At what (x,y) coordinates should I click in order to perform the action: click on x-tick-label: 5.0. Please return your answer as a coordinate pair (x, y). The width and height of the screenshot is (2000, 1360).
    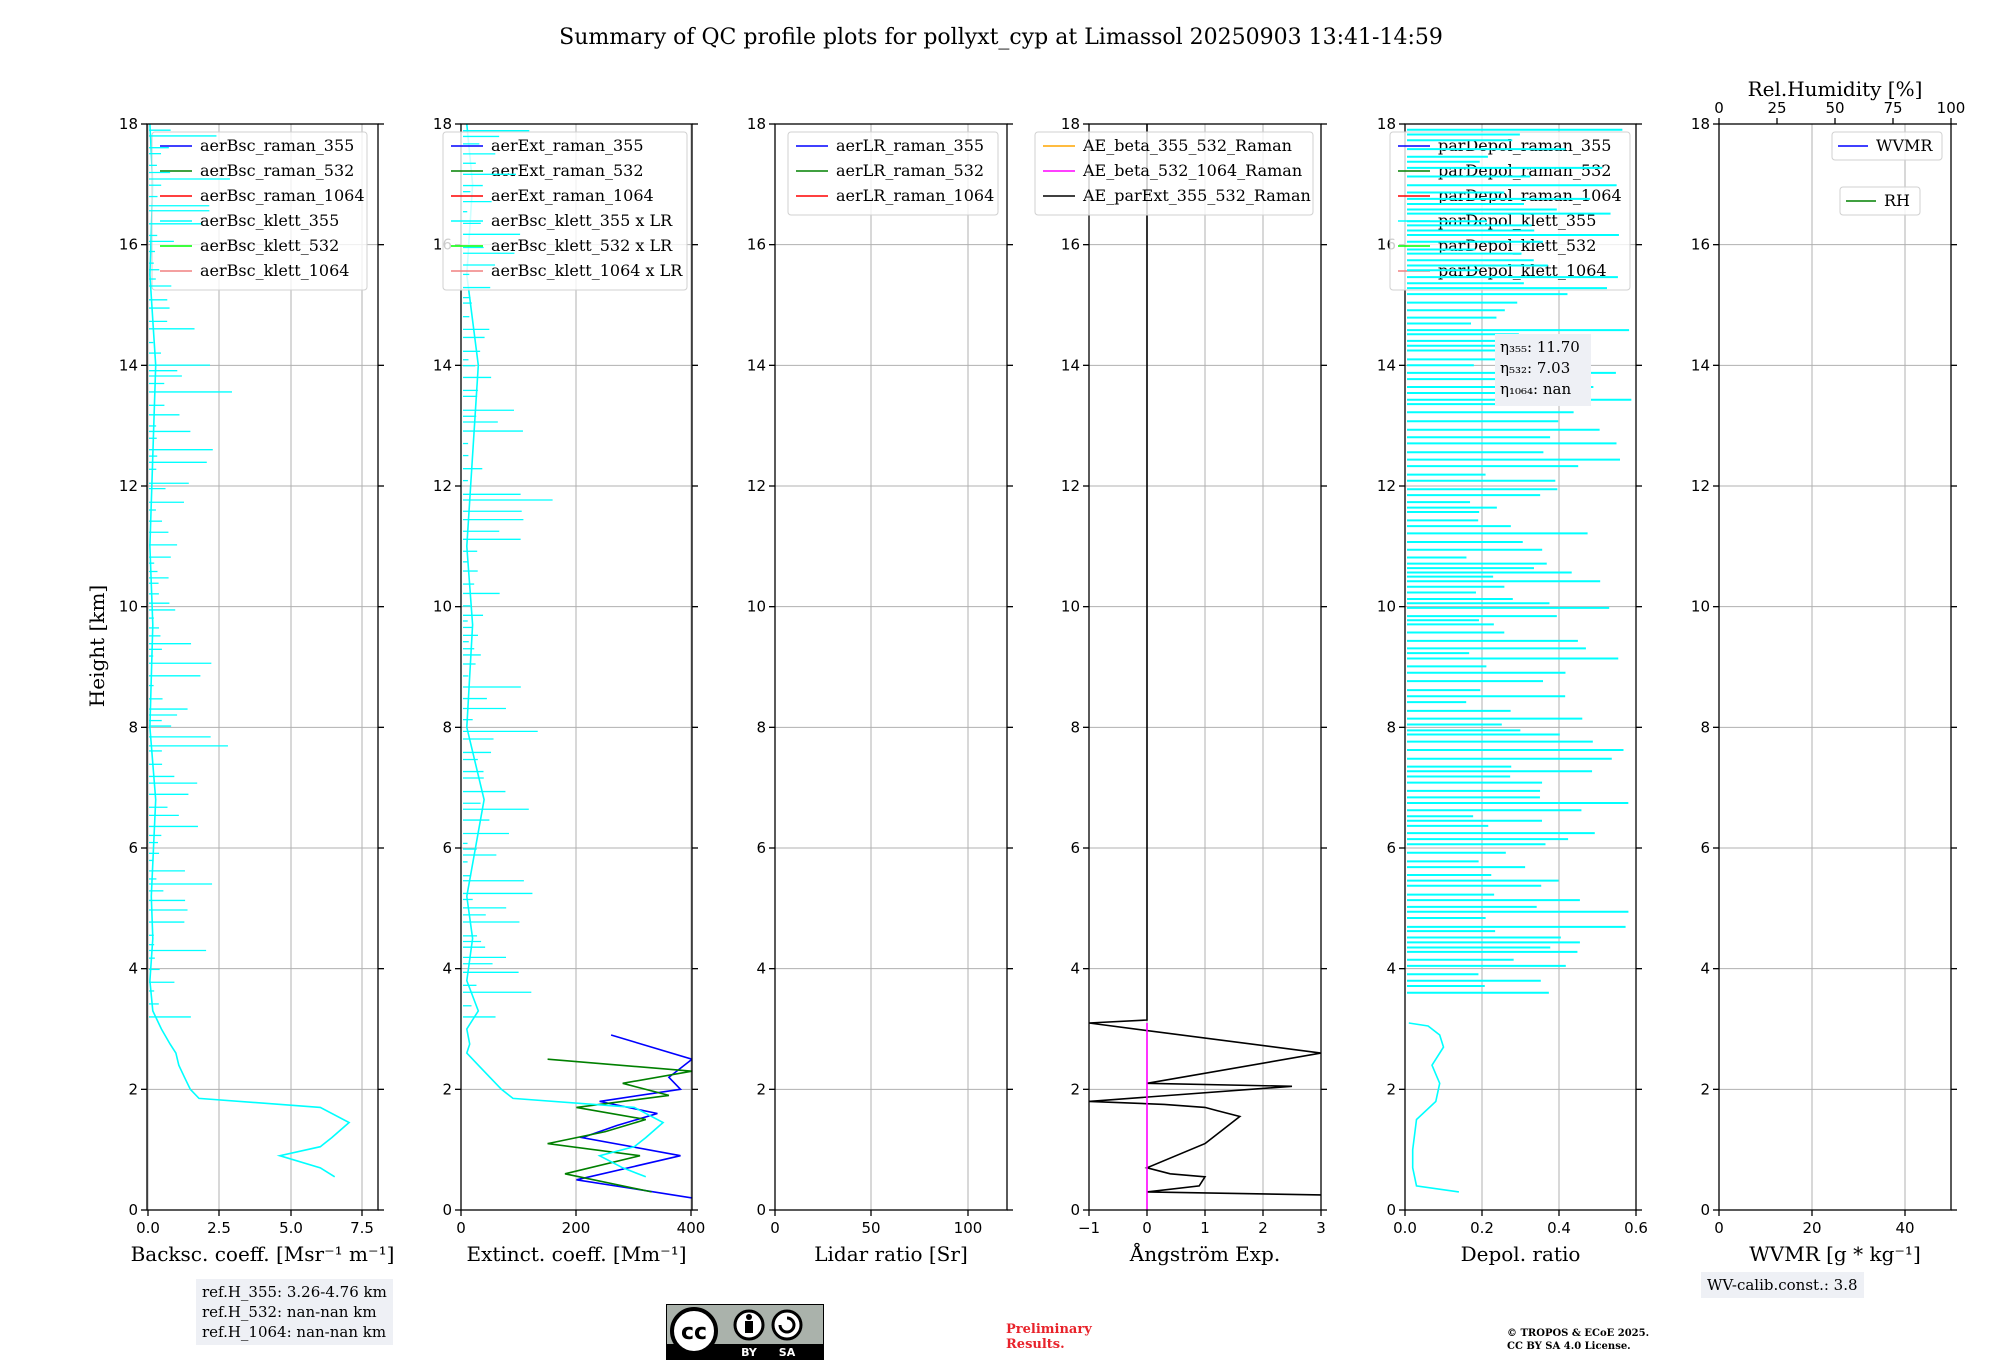
    Looking at the image, I should click on (291, 1228).